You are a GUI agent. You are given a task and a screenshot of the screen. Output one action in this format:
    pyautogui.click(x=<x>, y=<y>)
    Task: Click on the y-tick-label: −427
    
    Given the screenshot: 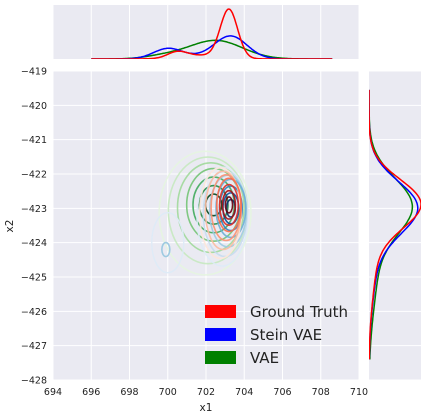 What is the action you would take?
    pyautogui.click(x=34, y=346)
    